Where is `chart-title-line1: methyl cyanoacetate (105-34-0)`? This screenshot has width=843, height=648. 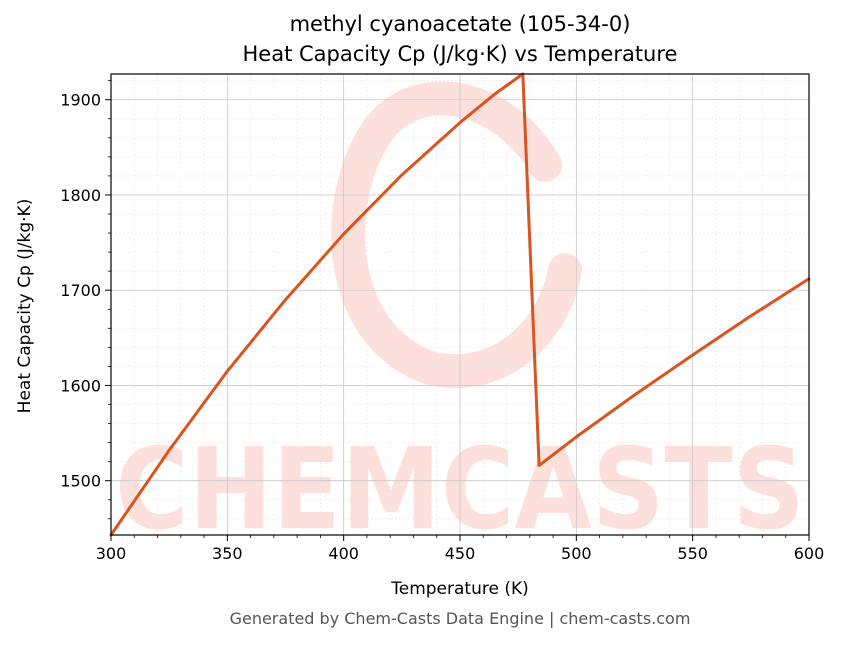
chart-title-line1: methyl cyanoacetate (105-34-0) is located at coordinates (460, 24).